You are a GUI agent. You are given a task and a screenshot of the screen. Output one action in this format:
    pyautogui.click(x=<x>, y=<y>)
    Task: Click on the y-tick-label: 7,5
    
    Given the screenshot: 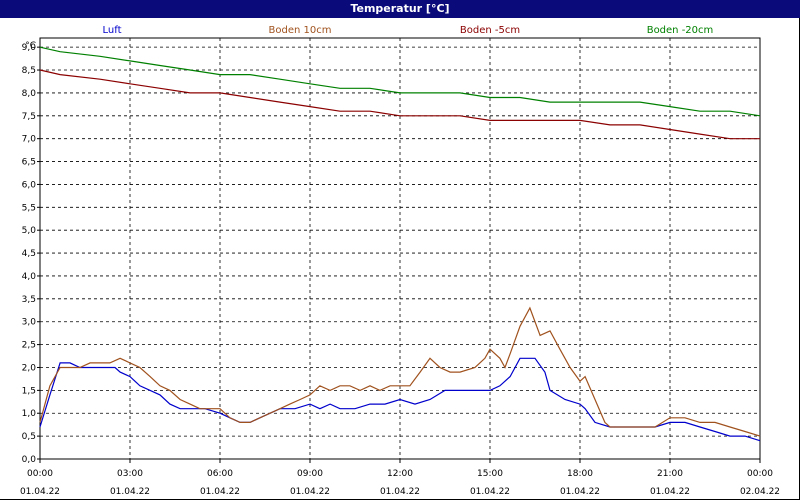 What is the action you would take?
    pyautogui.click(x=29, y=117)
    